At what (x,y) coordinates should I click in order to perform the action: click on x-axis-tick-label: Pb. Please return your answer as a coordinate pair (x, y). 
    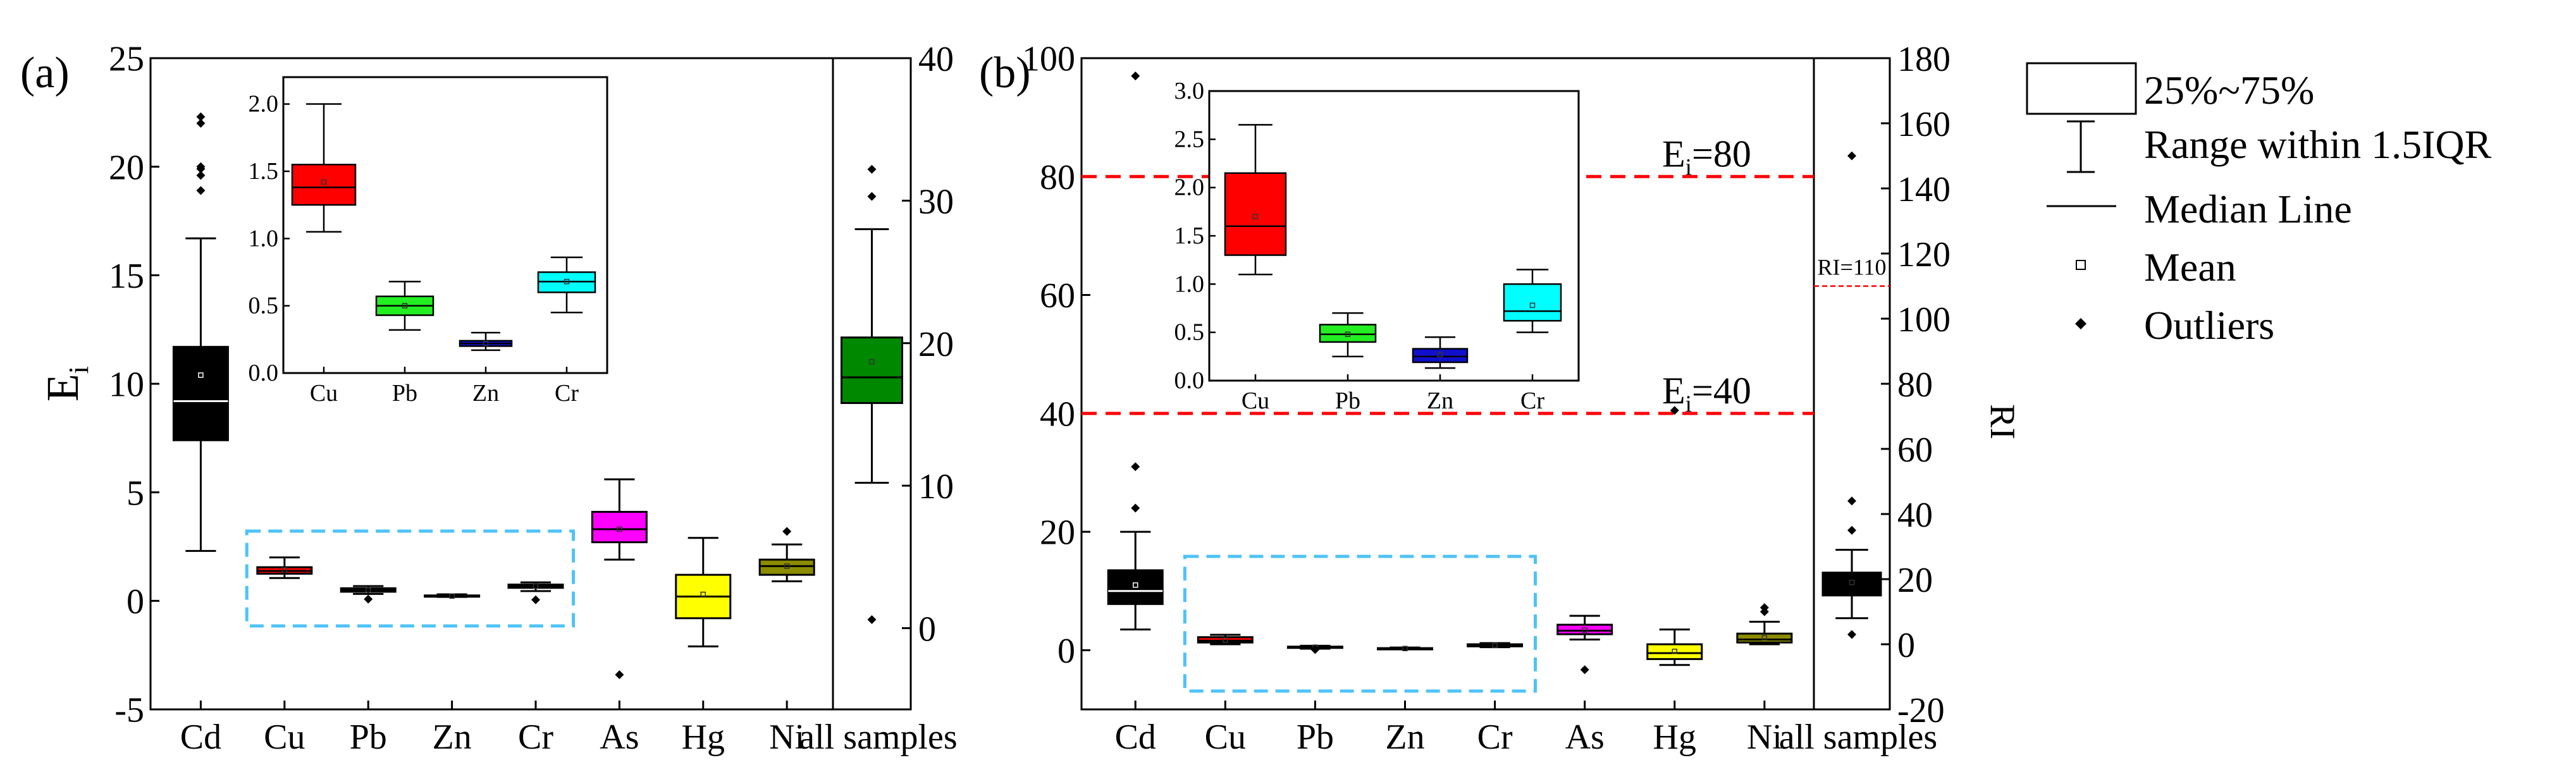
    Looking at the image, I should click on (1315, 737).